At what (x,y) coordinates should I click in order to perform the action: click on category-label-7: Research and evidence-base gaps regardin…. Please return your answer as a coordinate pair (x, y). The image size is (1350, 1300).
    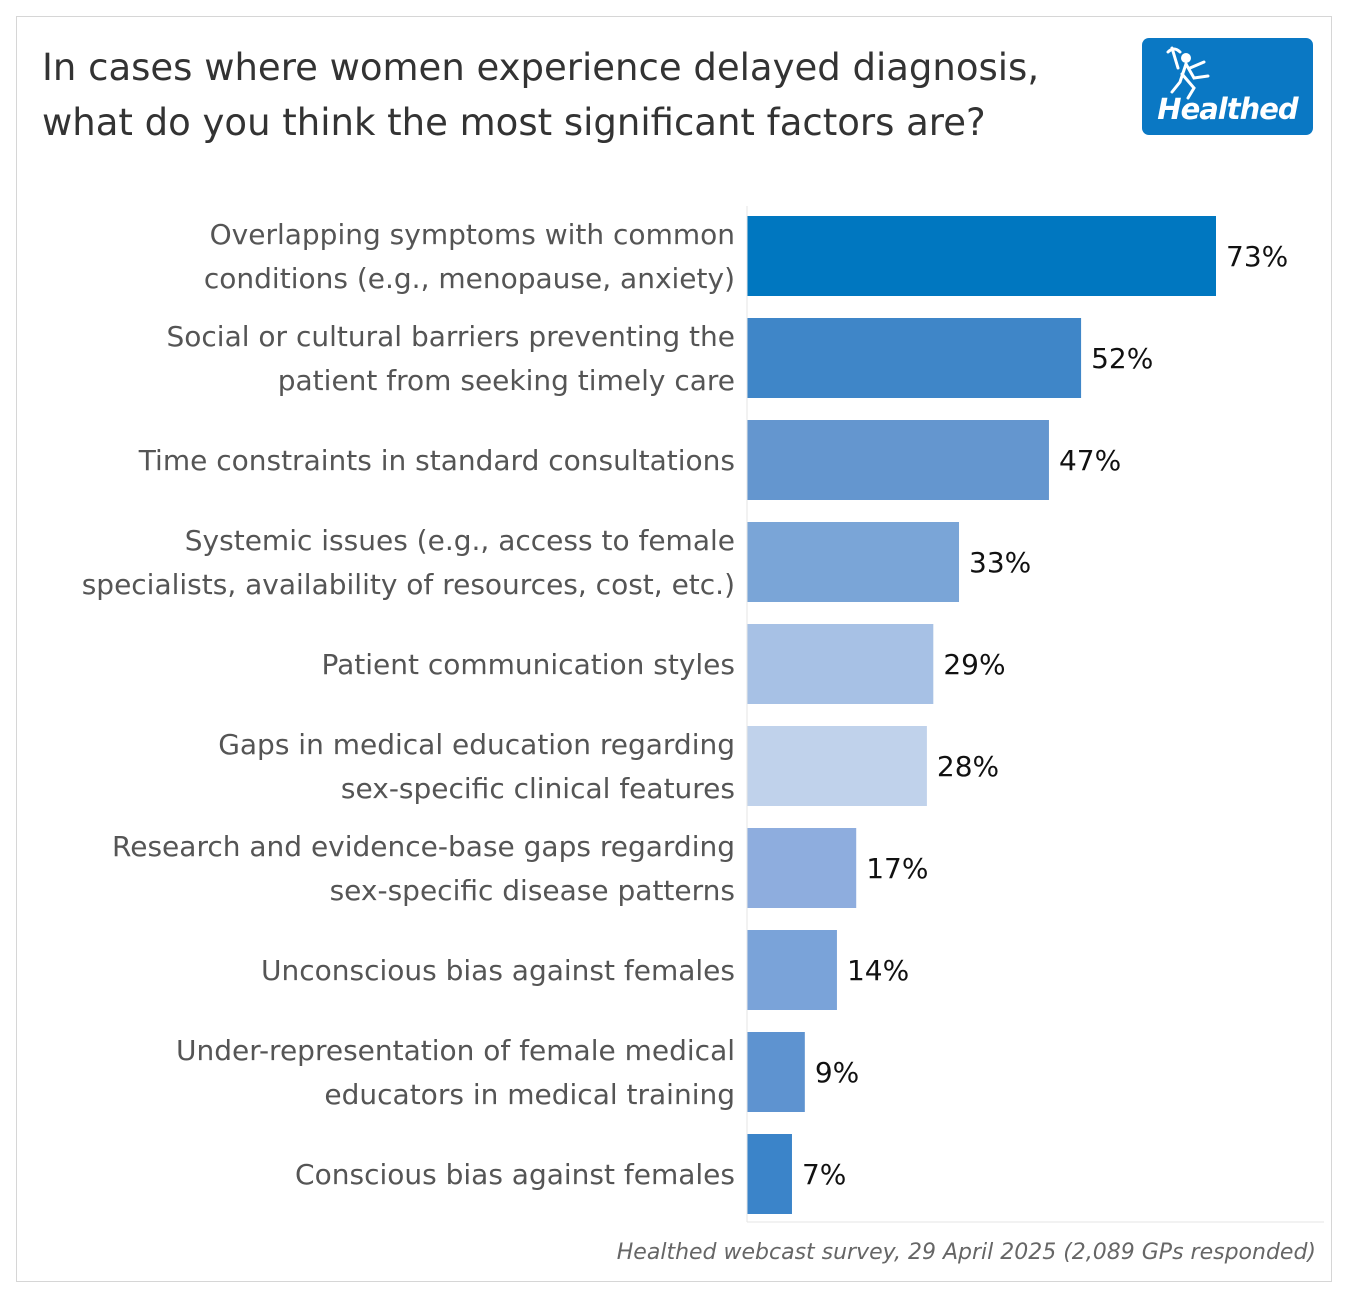
    Looking at the image, I should click on (423, 868).